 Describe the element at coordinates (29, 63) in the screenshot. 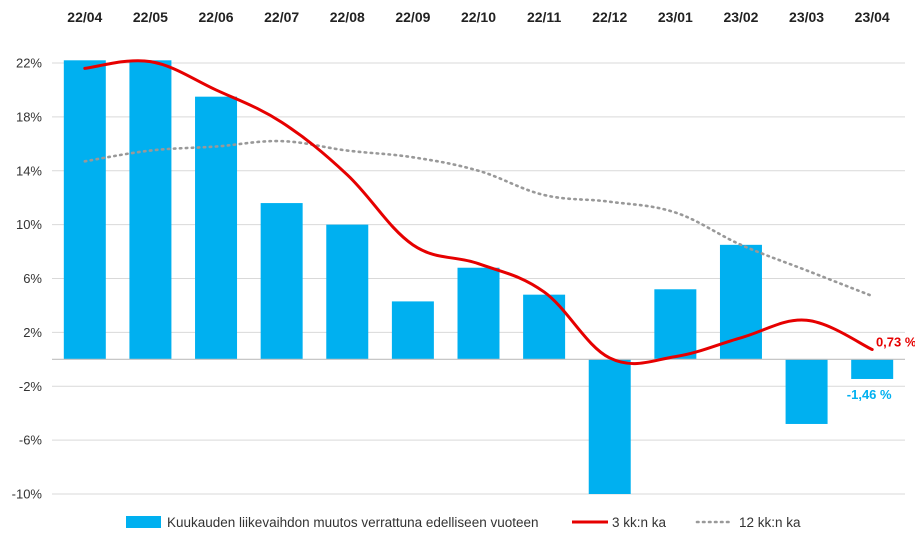

I see `y-tick-label: 22%` at that location.